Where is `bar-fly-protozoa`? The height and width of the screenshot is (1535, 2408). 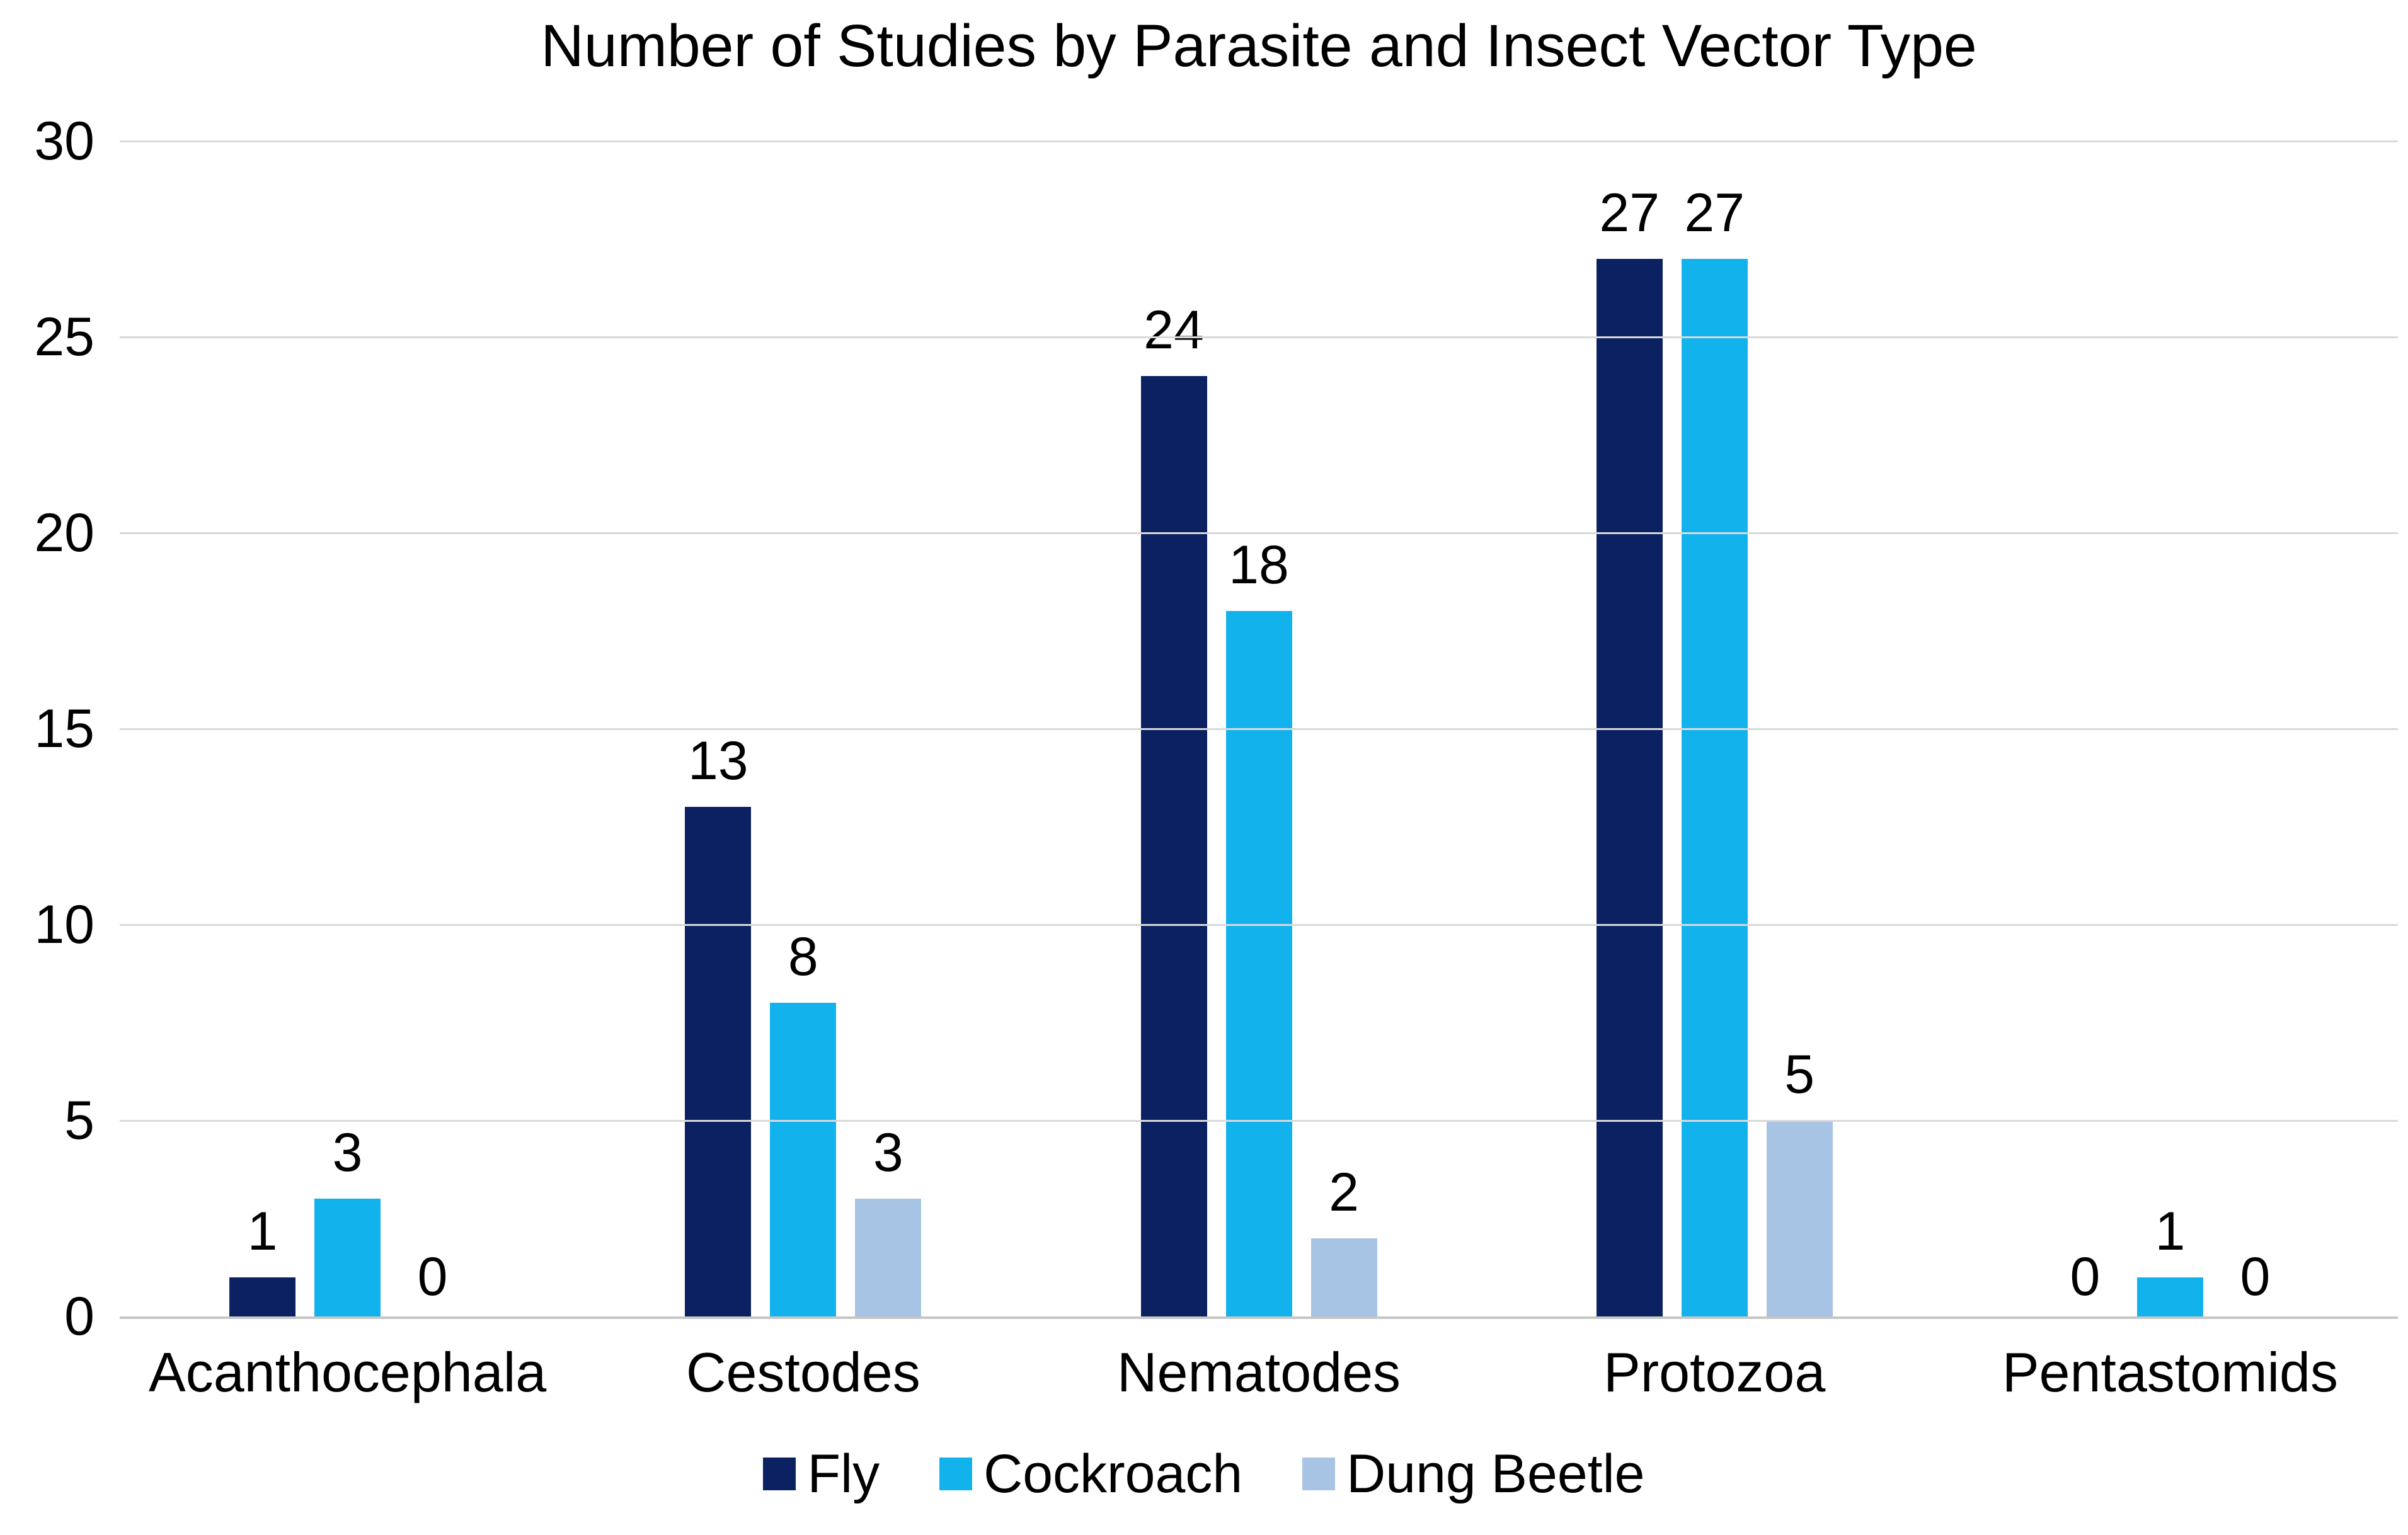
bar-fly-protozoa is located at coordinates (1629, 787).